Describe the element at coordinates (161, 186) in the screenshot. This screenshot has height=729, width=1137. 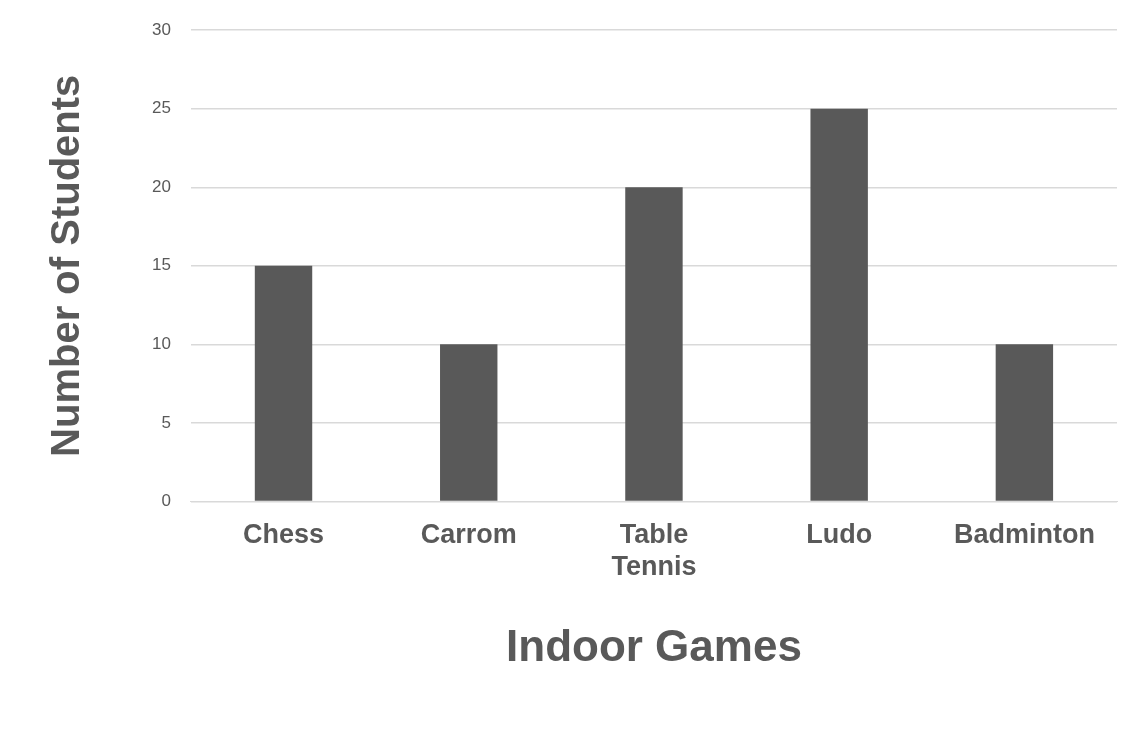
I see `y-tick-label: 20` at that location.